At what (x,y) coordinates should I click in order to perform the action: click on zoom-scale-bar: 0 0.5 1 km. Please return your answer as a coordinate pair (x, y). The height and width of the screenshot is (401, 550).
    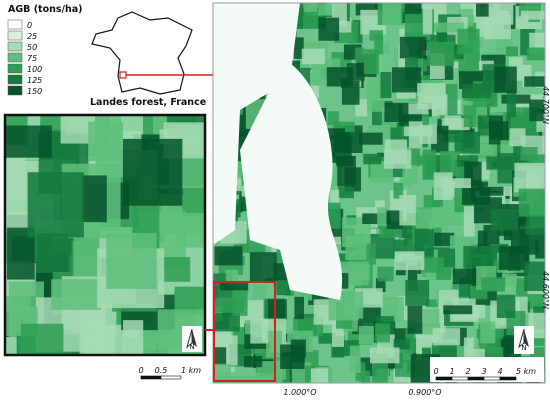
    Looking at the image, I should click on (169, 373).